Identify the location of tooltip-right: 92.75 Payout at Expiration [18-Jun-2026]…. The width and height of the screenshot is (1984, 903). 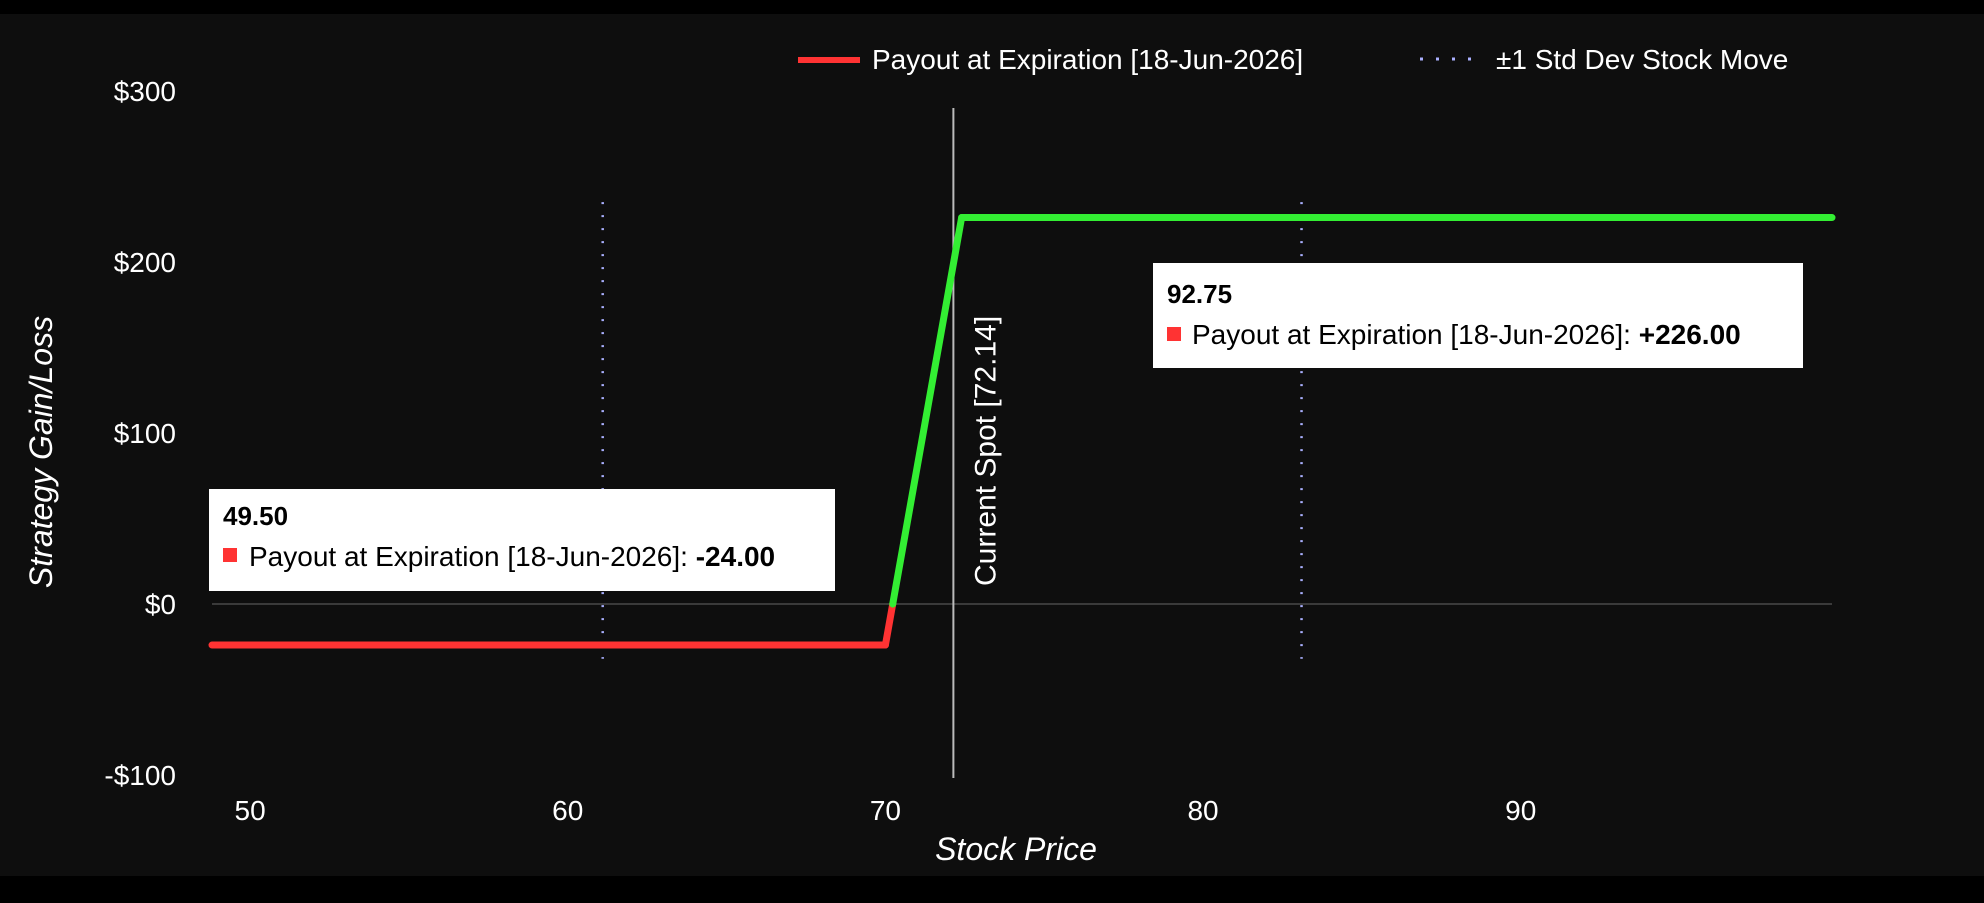
(1478, 315).